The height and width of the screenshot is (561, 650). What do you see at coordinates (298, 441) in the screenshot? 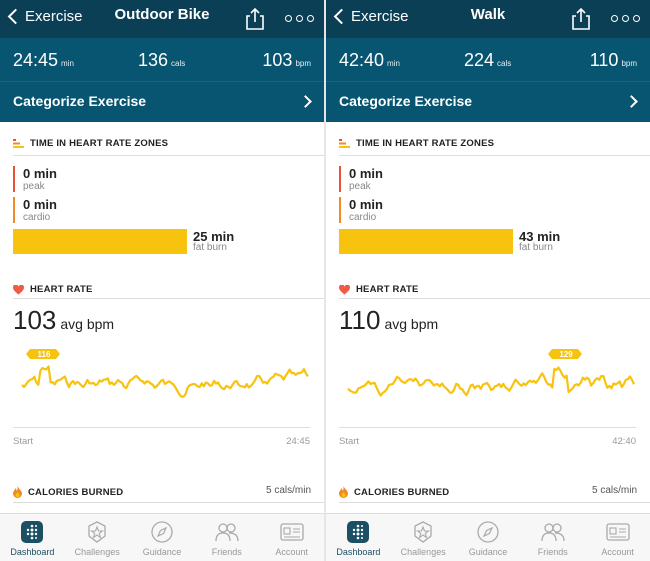
I see `chart-end-label: 24:45` at bounding box center [298, 441].